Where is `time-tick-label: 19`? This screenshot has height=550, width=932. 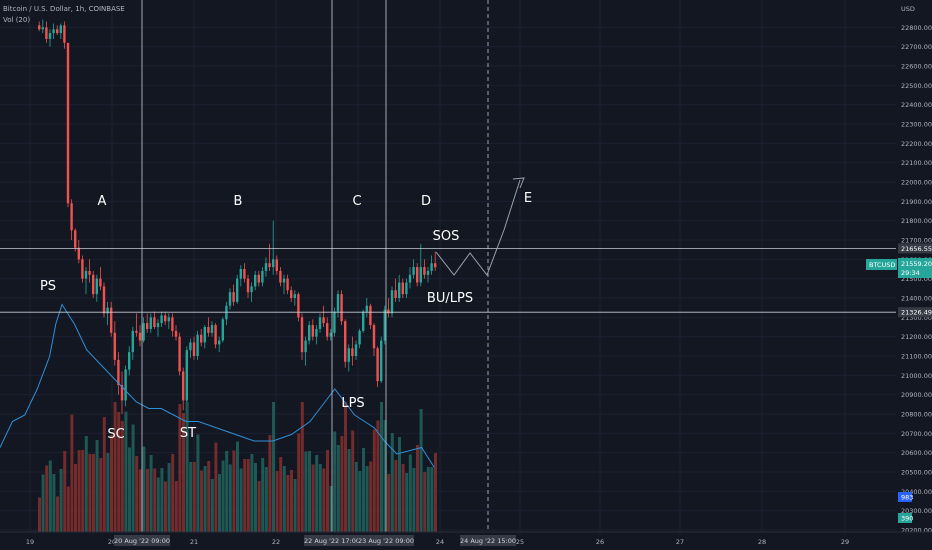 time-tick-label: 19 is located at coordinates (30, 542).